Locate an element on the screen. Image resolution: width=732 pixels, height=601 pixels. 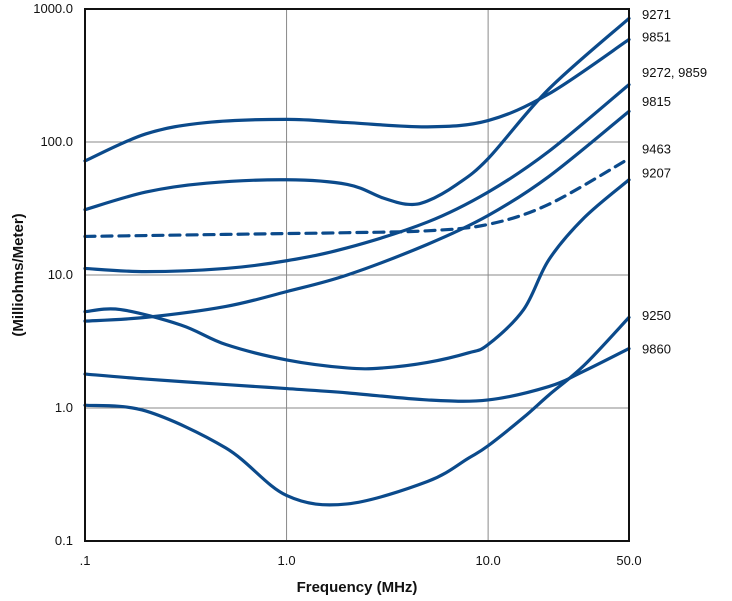
x-axis-title: Frequency (MHz) is located at coordinates (357, 587).